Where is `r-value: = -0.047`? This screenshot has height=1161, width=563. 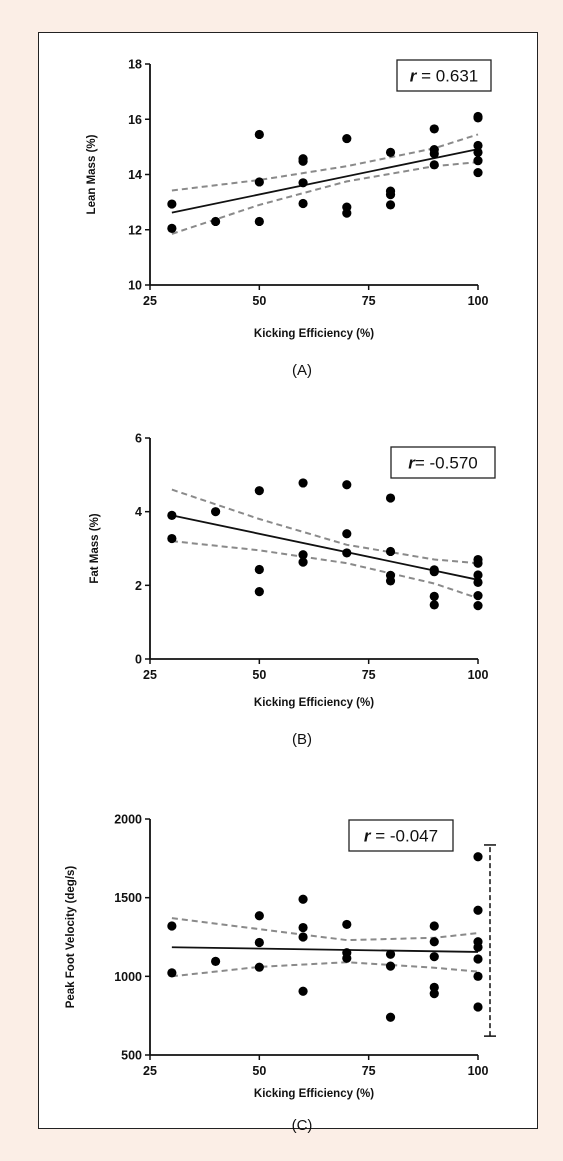
r-value: = -0.047 is located at coordinates (405, 836).